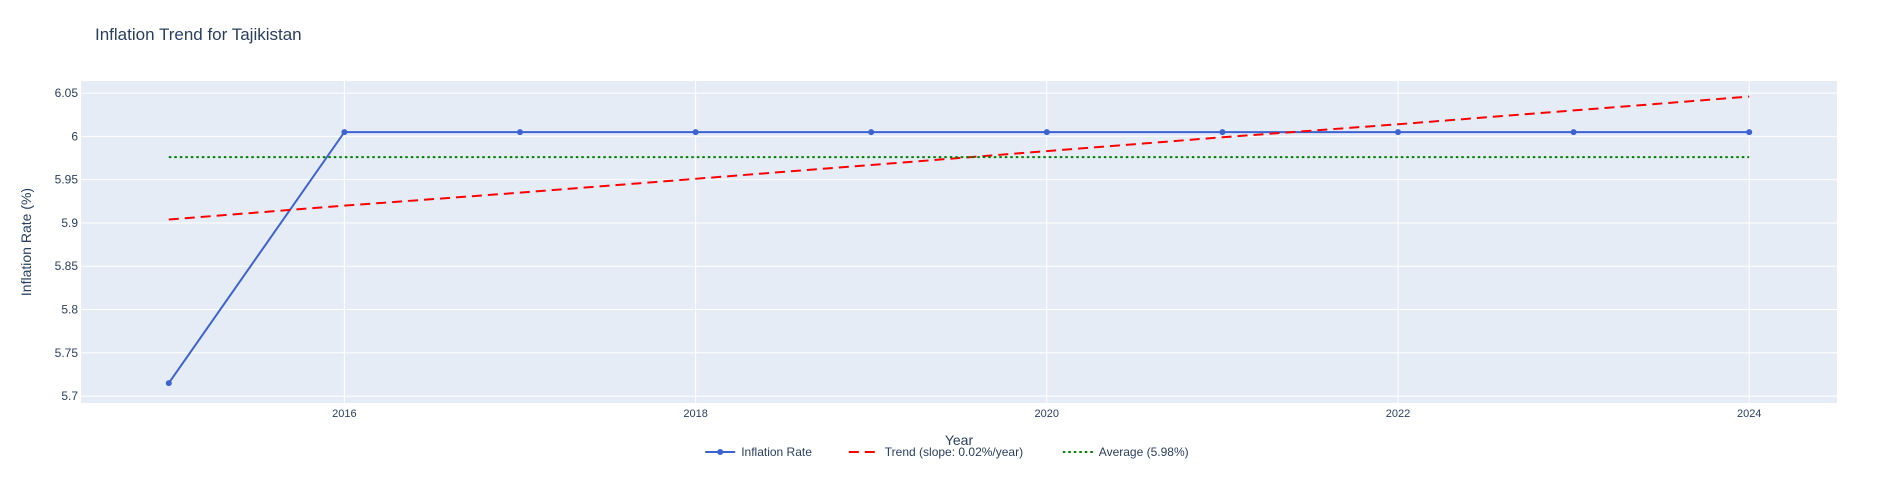  Describe the element at coordinates (198, 34) in the screenshot. I see `chart-title: Inflation Trend for Tajikistan` at that location.